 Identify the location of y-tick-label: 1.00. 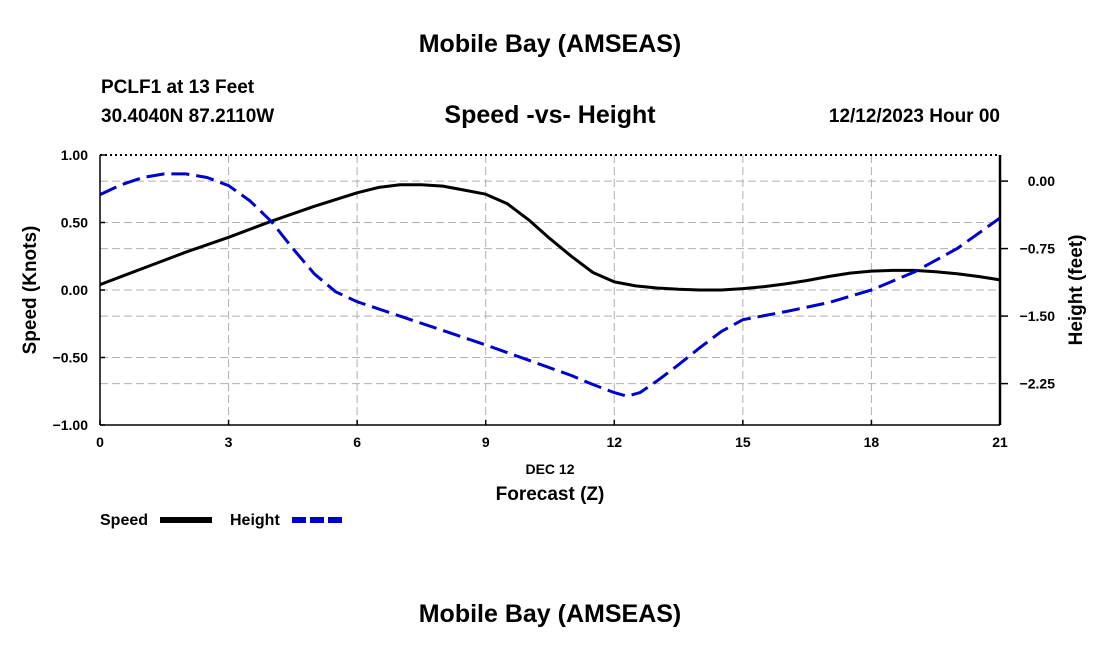
(74, 155).